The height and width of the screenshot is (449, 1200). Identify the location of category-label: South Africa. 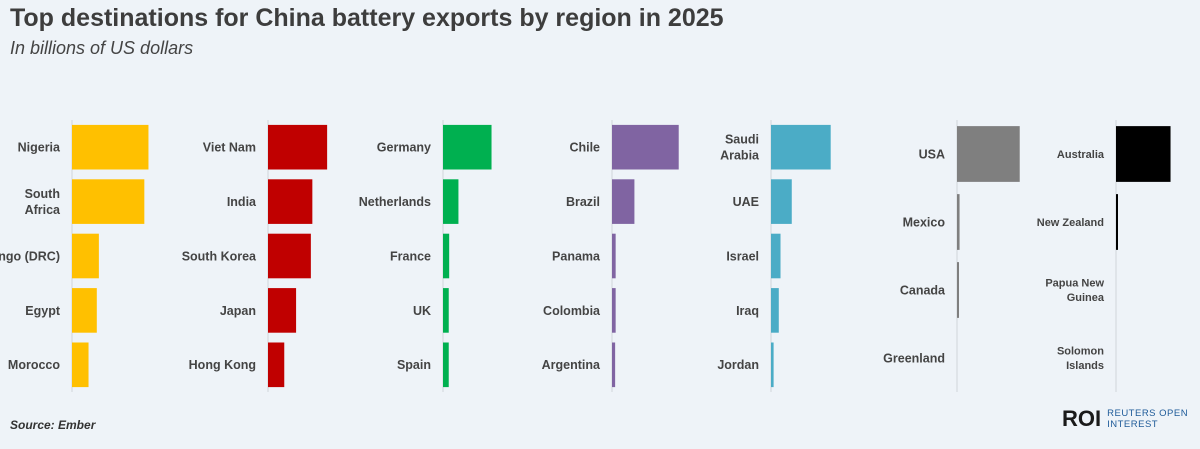
(43, 202).